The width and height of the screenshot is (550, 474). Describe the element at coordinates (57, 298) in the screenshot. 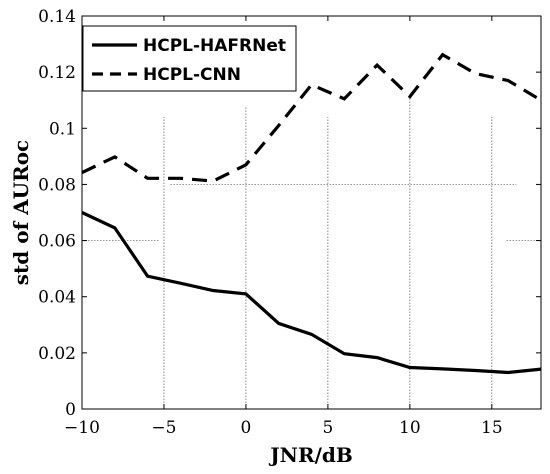

I see `y-tick-label: 0.04` at that location.